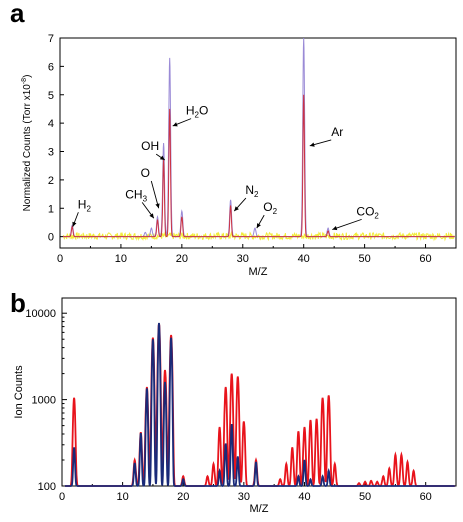  Describe the element at coordinates (51, 209) in the screenshot. I see `y-tick-label: 1` at that location.